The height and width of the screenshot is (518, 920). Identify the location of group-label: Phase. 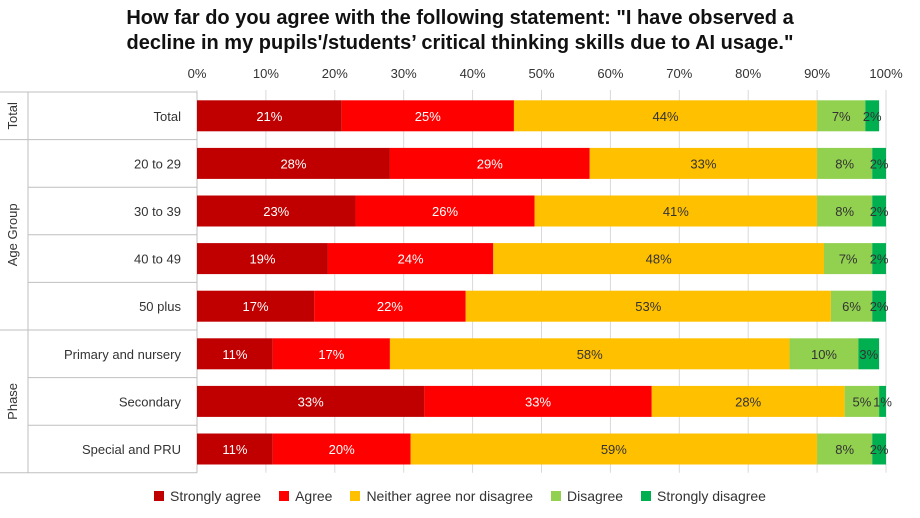
(12, 401).